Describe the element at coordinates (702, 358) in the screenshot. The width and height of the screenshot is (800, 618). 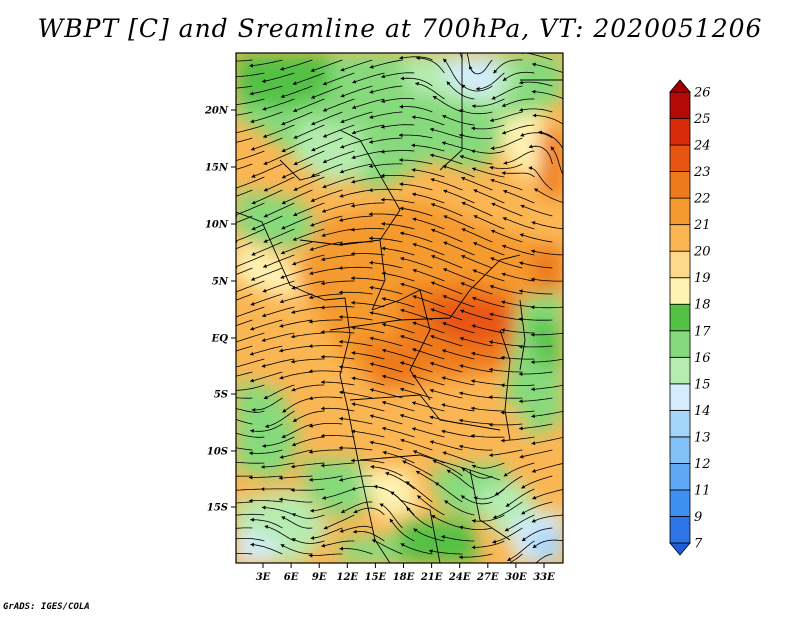
I see `colorbar-label: 16` at that location.